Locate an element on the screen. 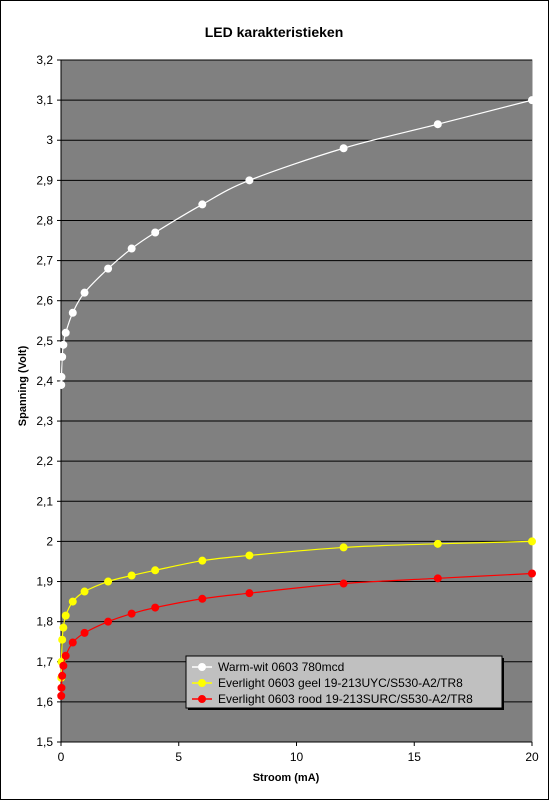 The image size is (549, 800). legend-entry-0: Warm-wit 0603 780mcd is located at coordinates (281, 667).